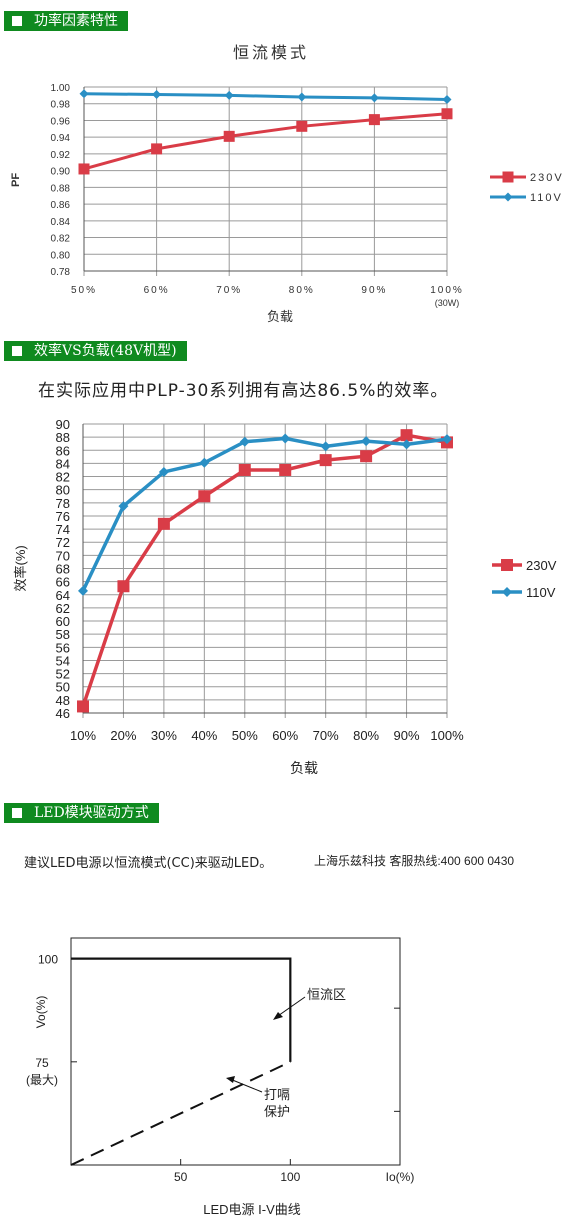  What do you see at coordinates (63, 437) in the screenshot?
I see `y-tick-label: 88` at bounding box center [63, 437].